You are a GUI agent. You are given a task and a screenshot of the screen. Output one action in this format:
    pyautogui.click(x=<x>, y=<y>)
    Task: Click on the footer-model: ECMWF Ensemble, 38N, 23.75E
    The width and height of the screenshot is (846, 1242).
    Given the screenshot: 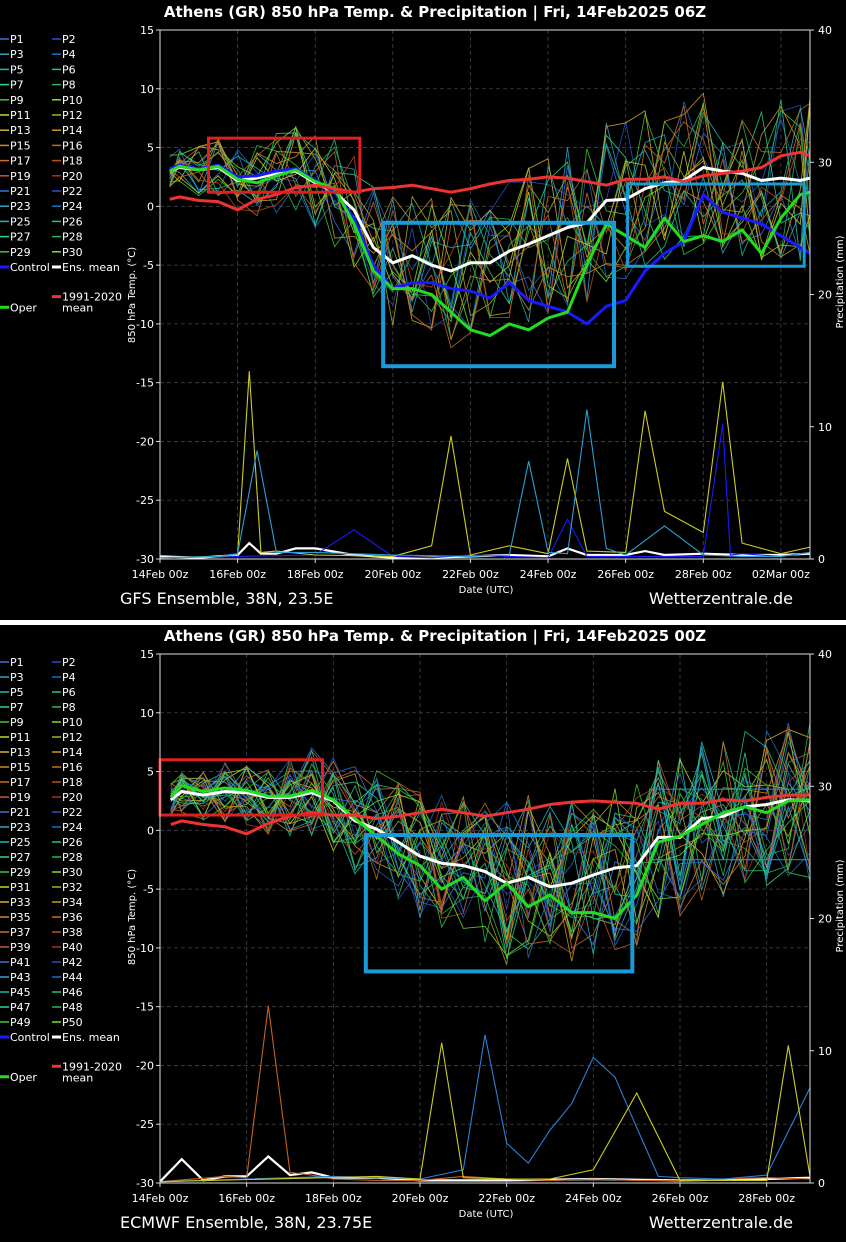 What is the action you would take?
    pyautogui.click(x=246, y=1222)
    